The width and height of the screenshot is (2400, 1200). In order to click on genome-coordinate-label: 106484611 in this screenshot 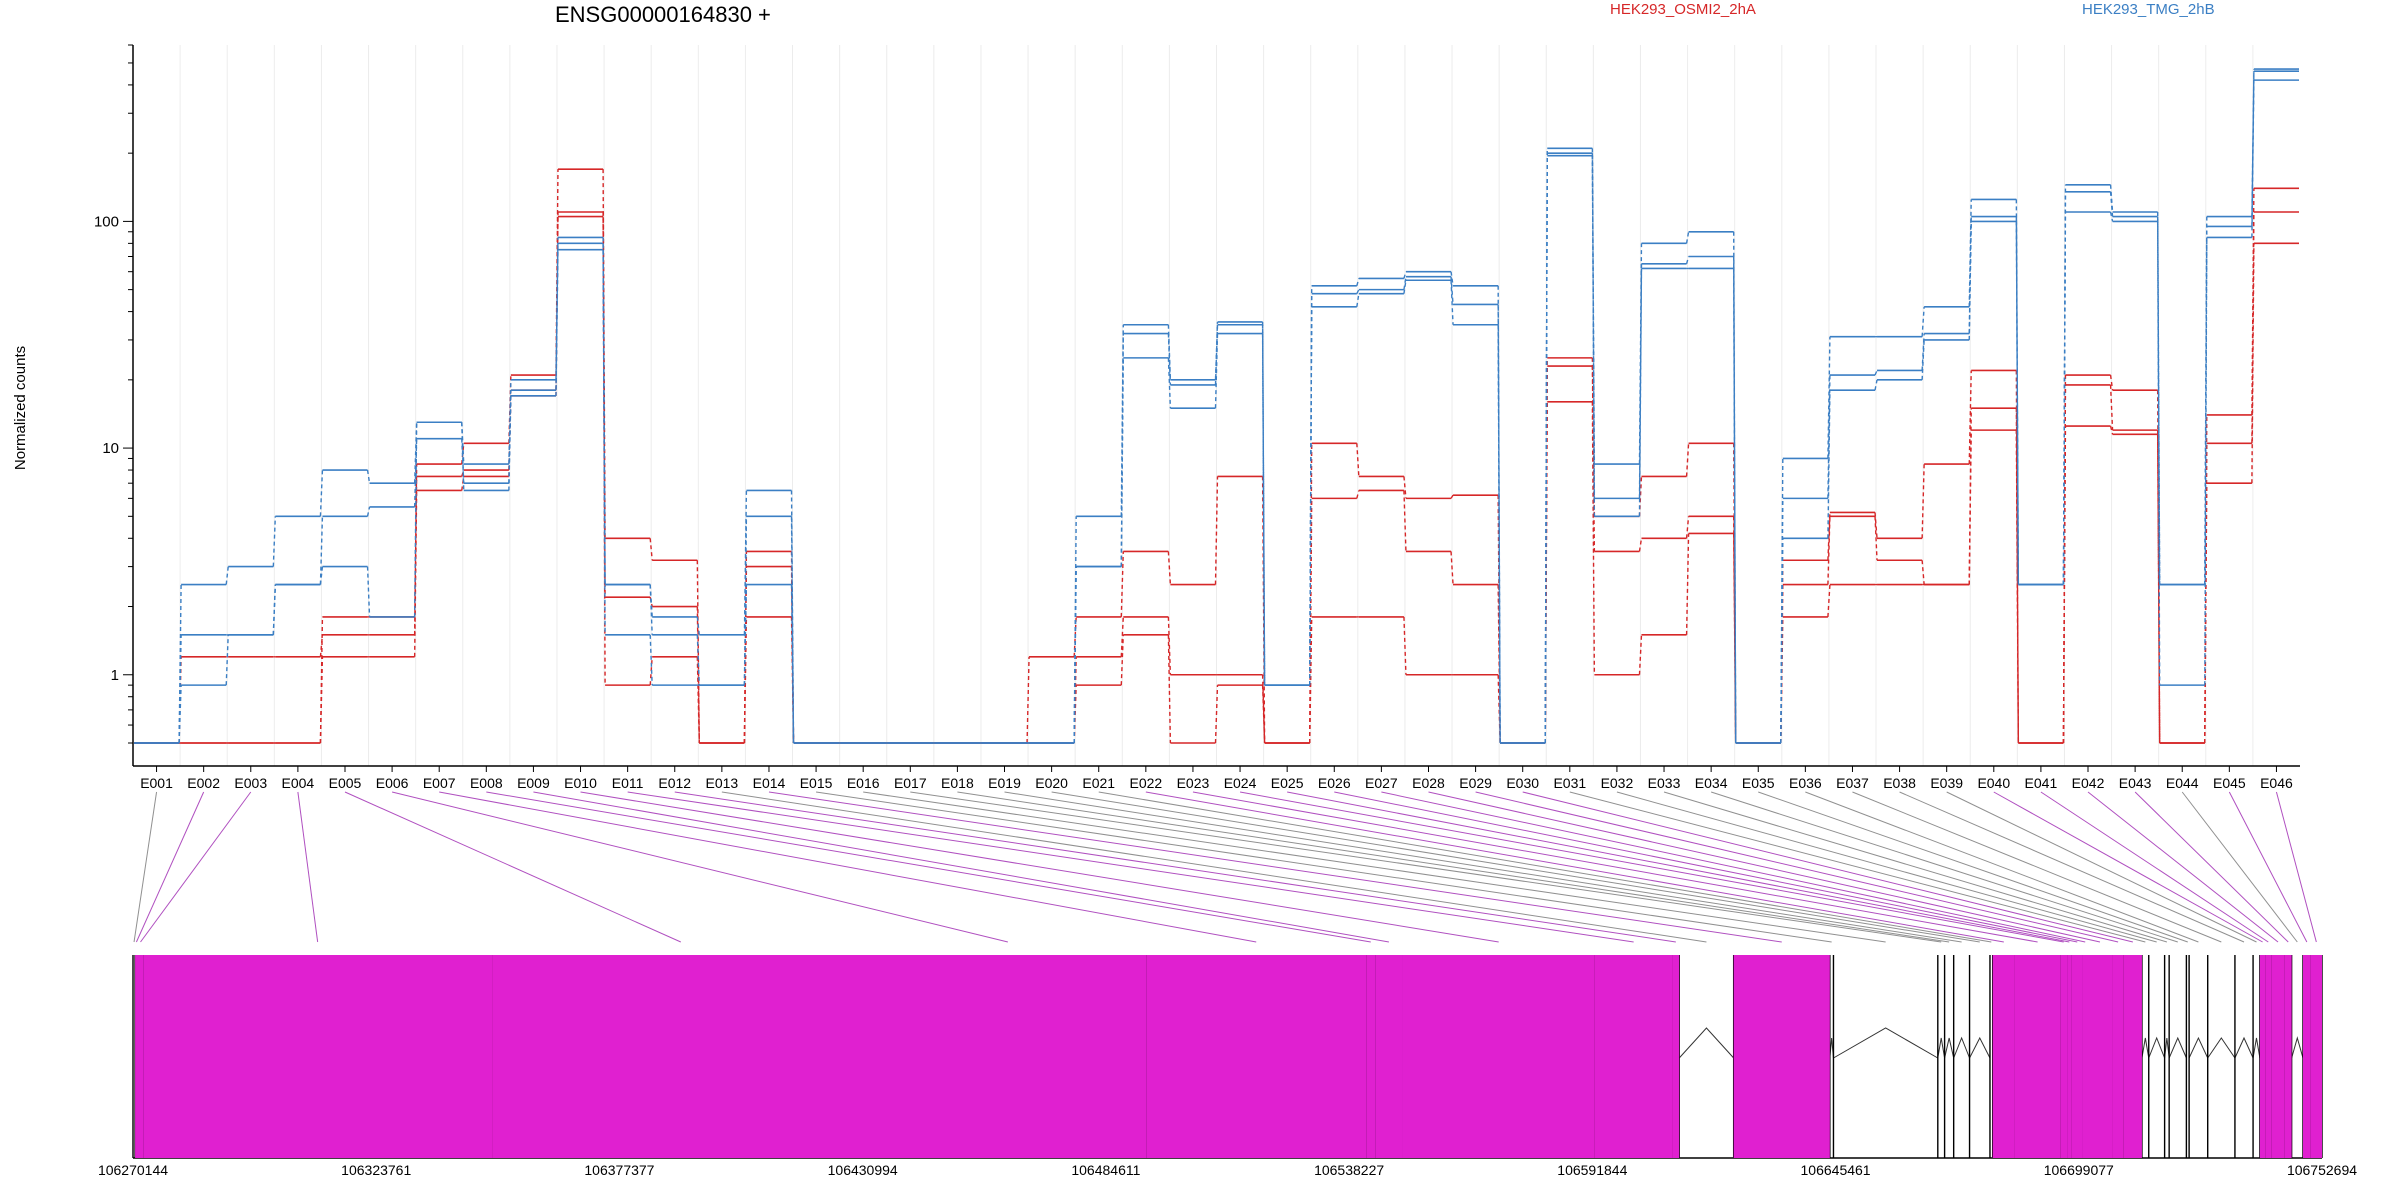, I will do `click(1105, 1170)`.